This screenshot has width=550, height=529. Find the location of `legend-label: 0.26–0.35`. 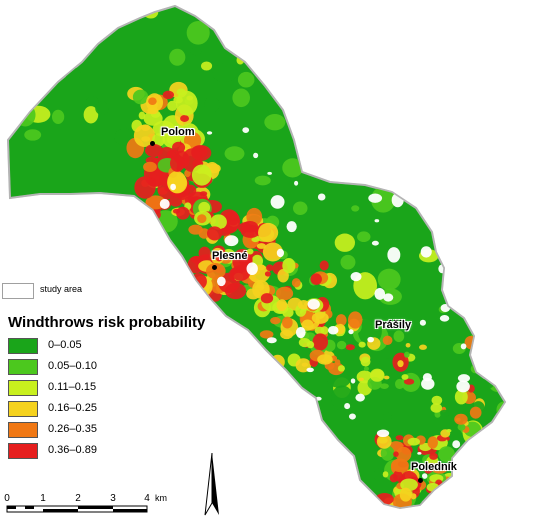

legend-label: 0.26–0.35 is located at coordinates (72, 429).